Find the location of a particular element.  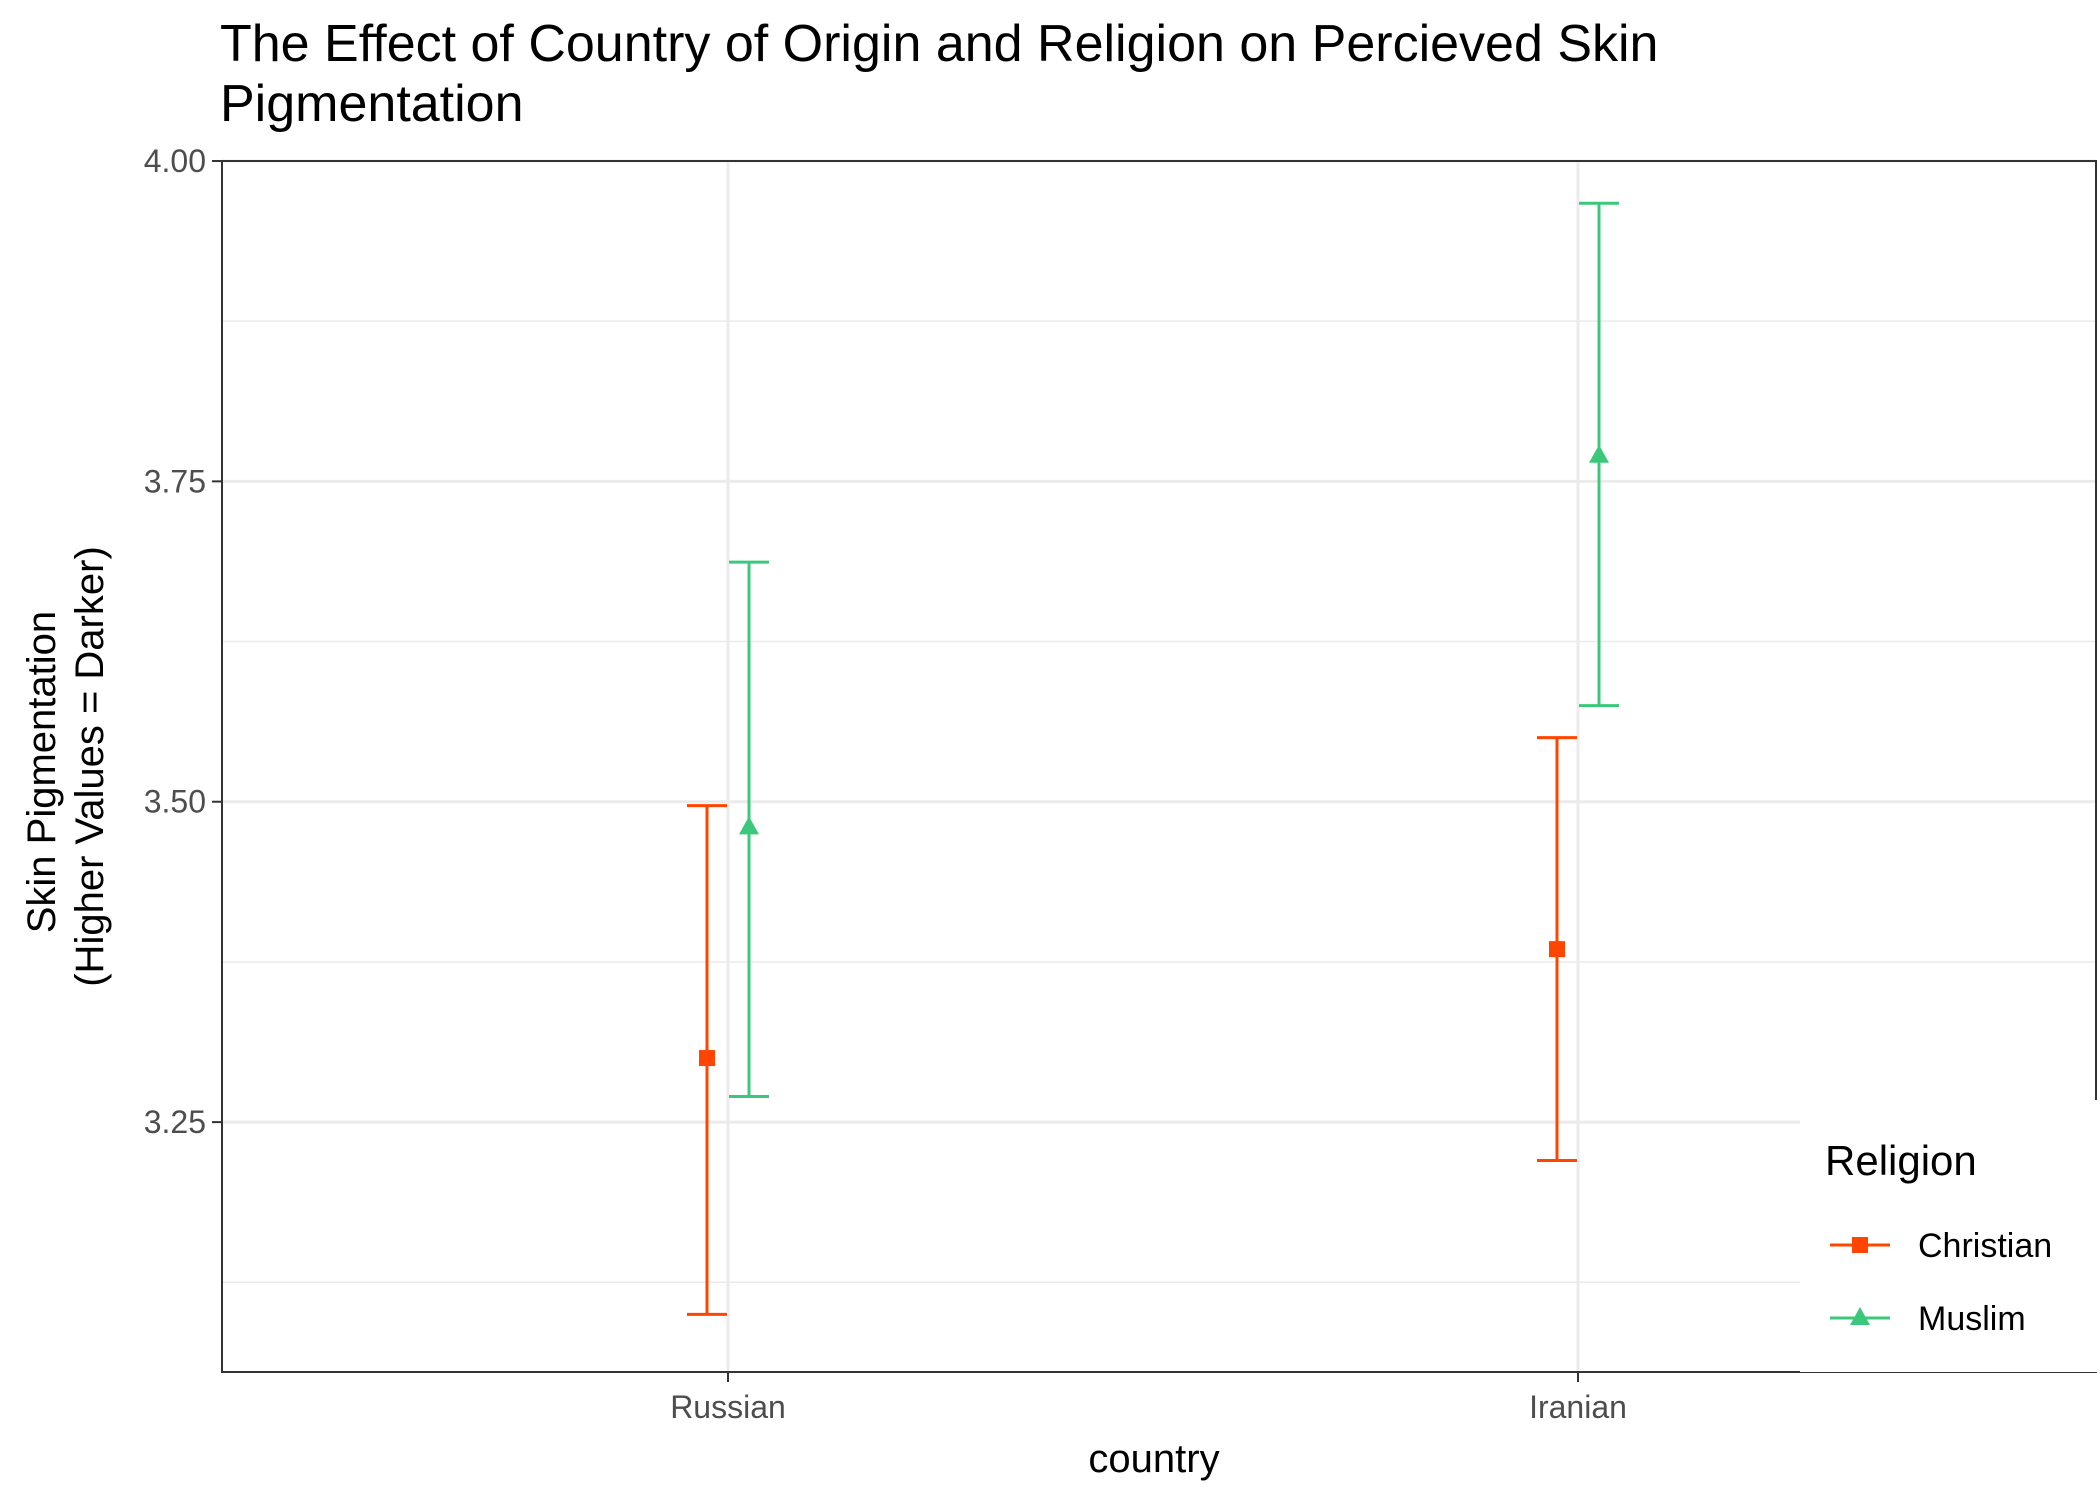

y-axis-title-line-1: Skin Pigmentation is located at coordinates (42, 772).